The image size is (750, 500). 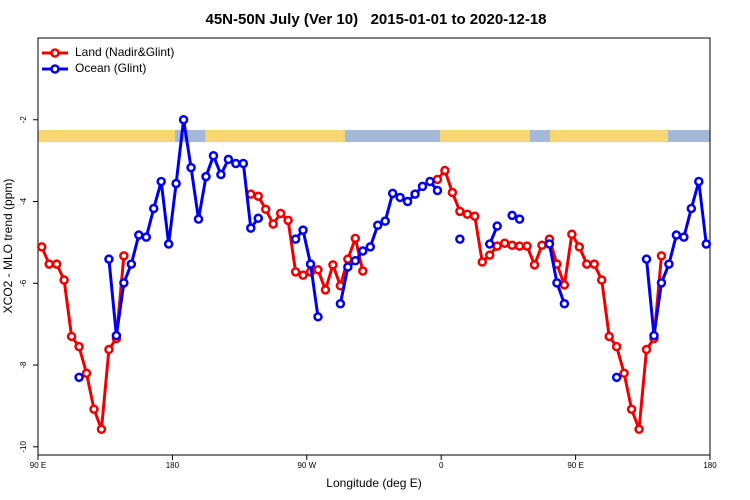 What do you see at coordinates (373, 483) in the screenshot?
I see `x-axis-label: Longitude (deg E)` at bounding box center [373, 483].